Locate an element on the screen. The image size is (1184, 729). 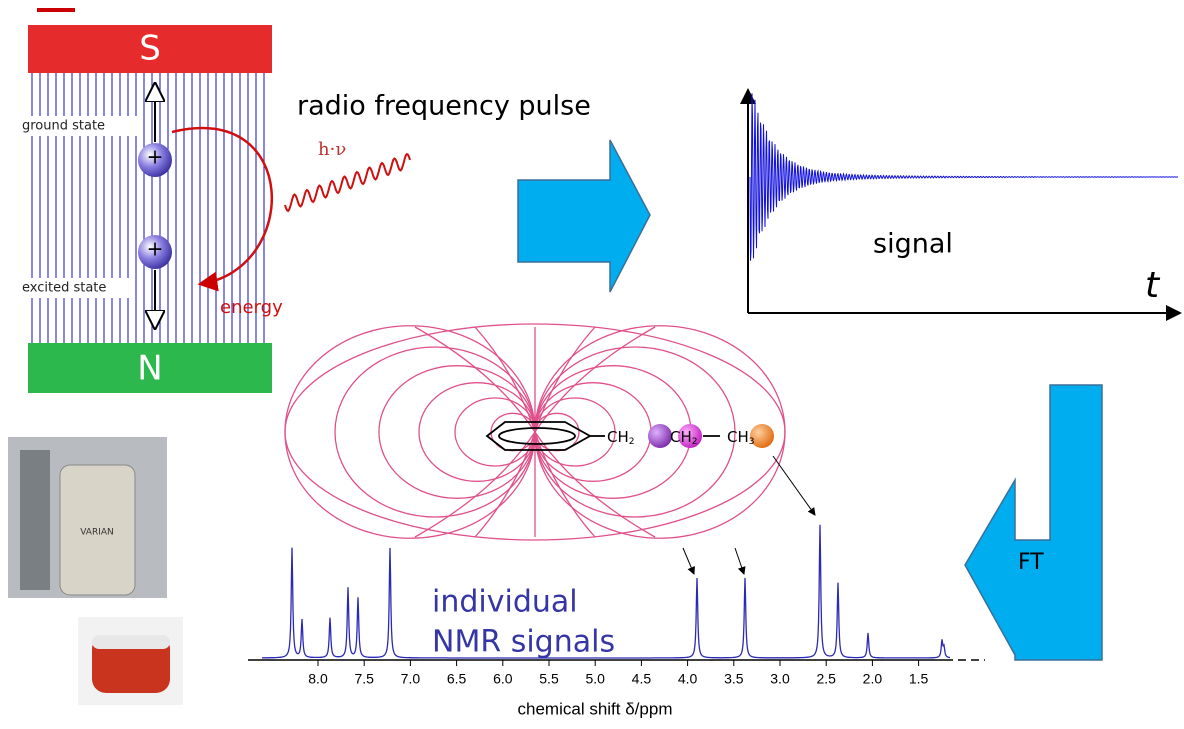
south-pole is located at coordinates (150, 49).